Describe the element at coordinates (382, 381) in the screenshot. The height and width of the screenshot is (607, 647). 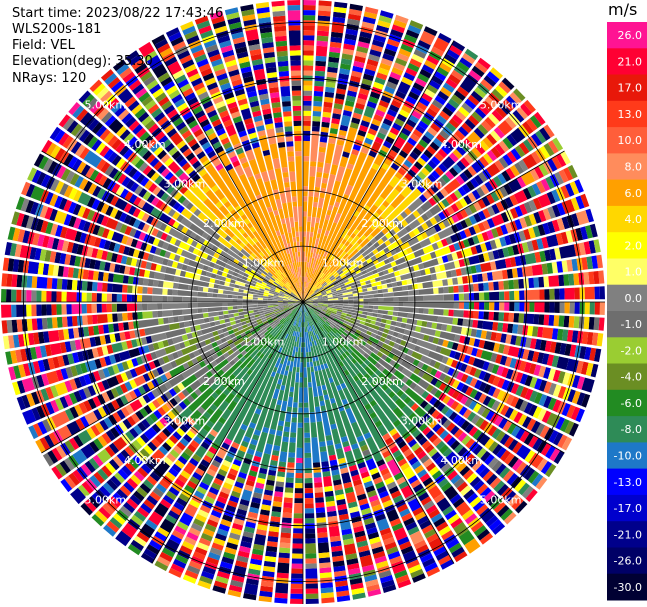
I see `range-ring-label: 2.00km` at that location.